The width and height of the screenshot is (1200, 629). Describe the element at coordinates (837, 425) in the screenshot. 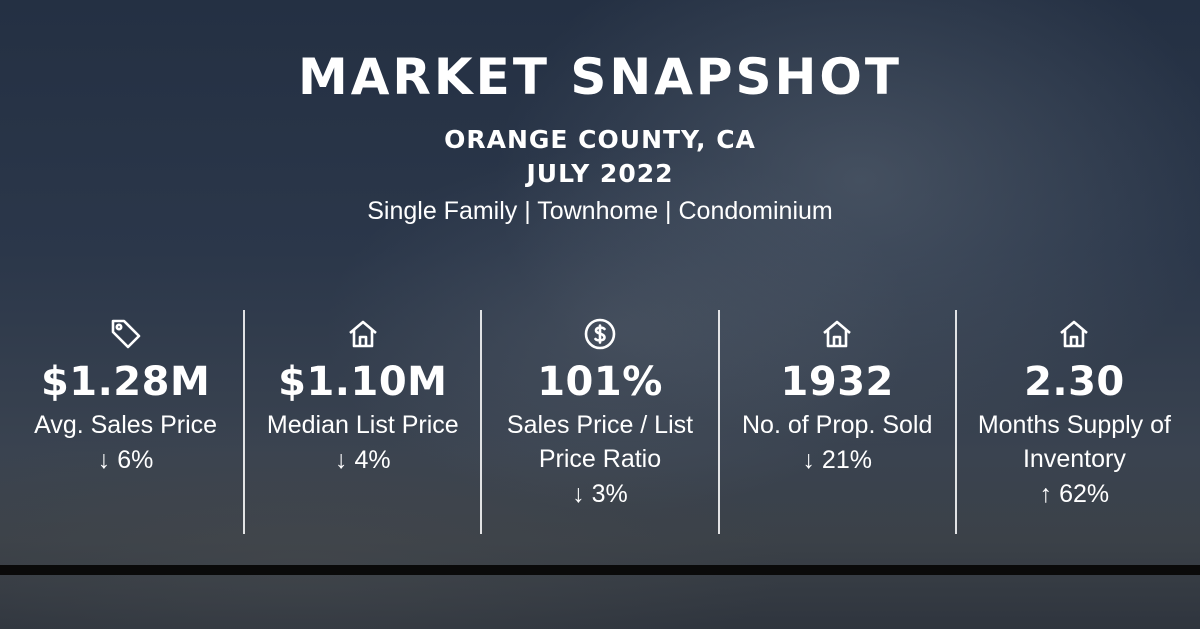

I see `stat-label: No. of Prop. Sold` at that location.